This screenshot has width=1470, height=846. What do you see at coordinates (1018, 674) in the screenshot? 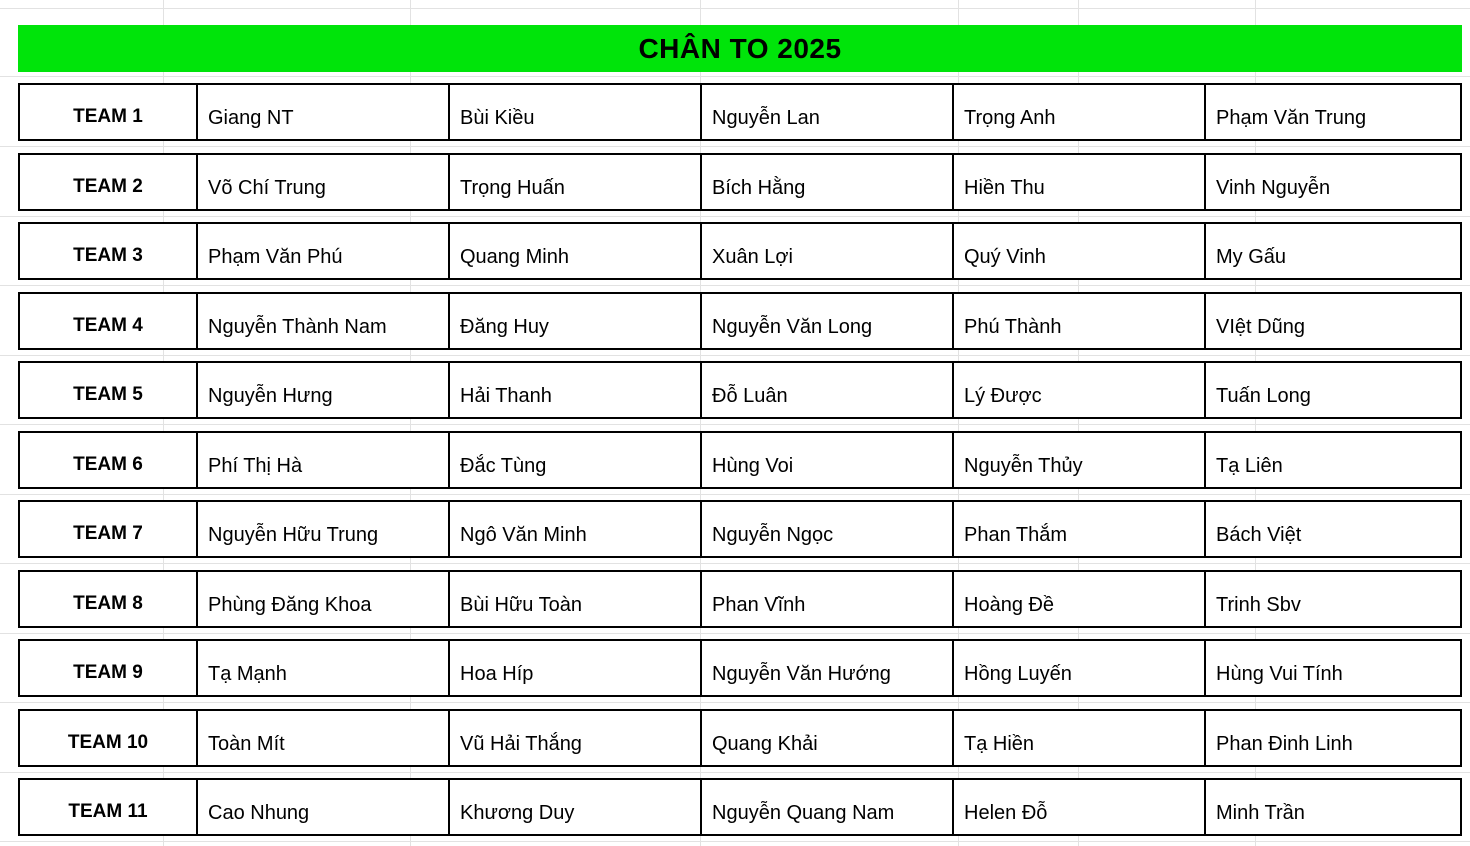
I see `member-name: Hồng Luyến` at bounding box center [1018, 674].